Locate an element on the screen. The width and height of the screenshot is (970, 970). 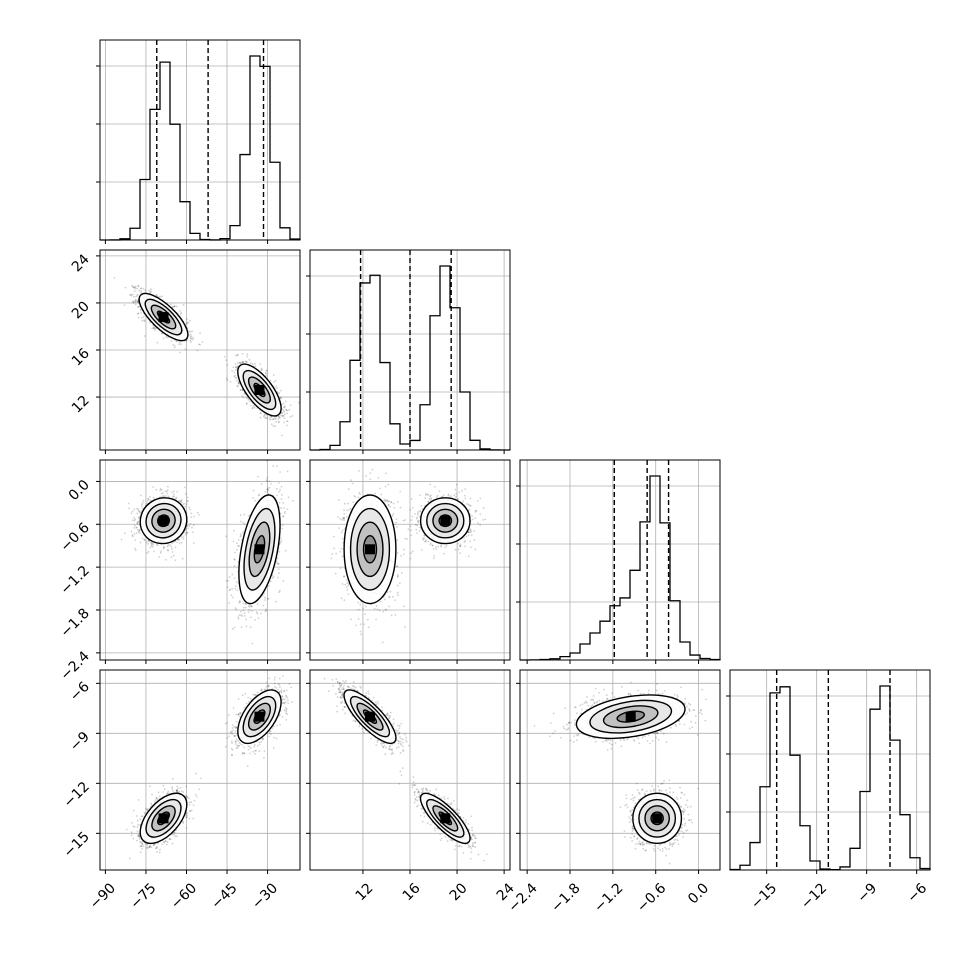
panel-frame is located at coordinates (830, 770).